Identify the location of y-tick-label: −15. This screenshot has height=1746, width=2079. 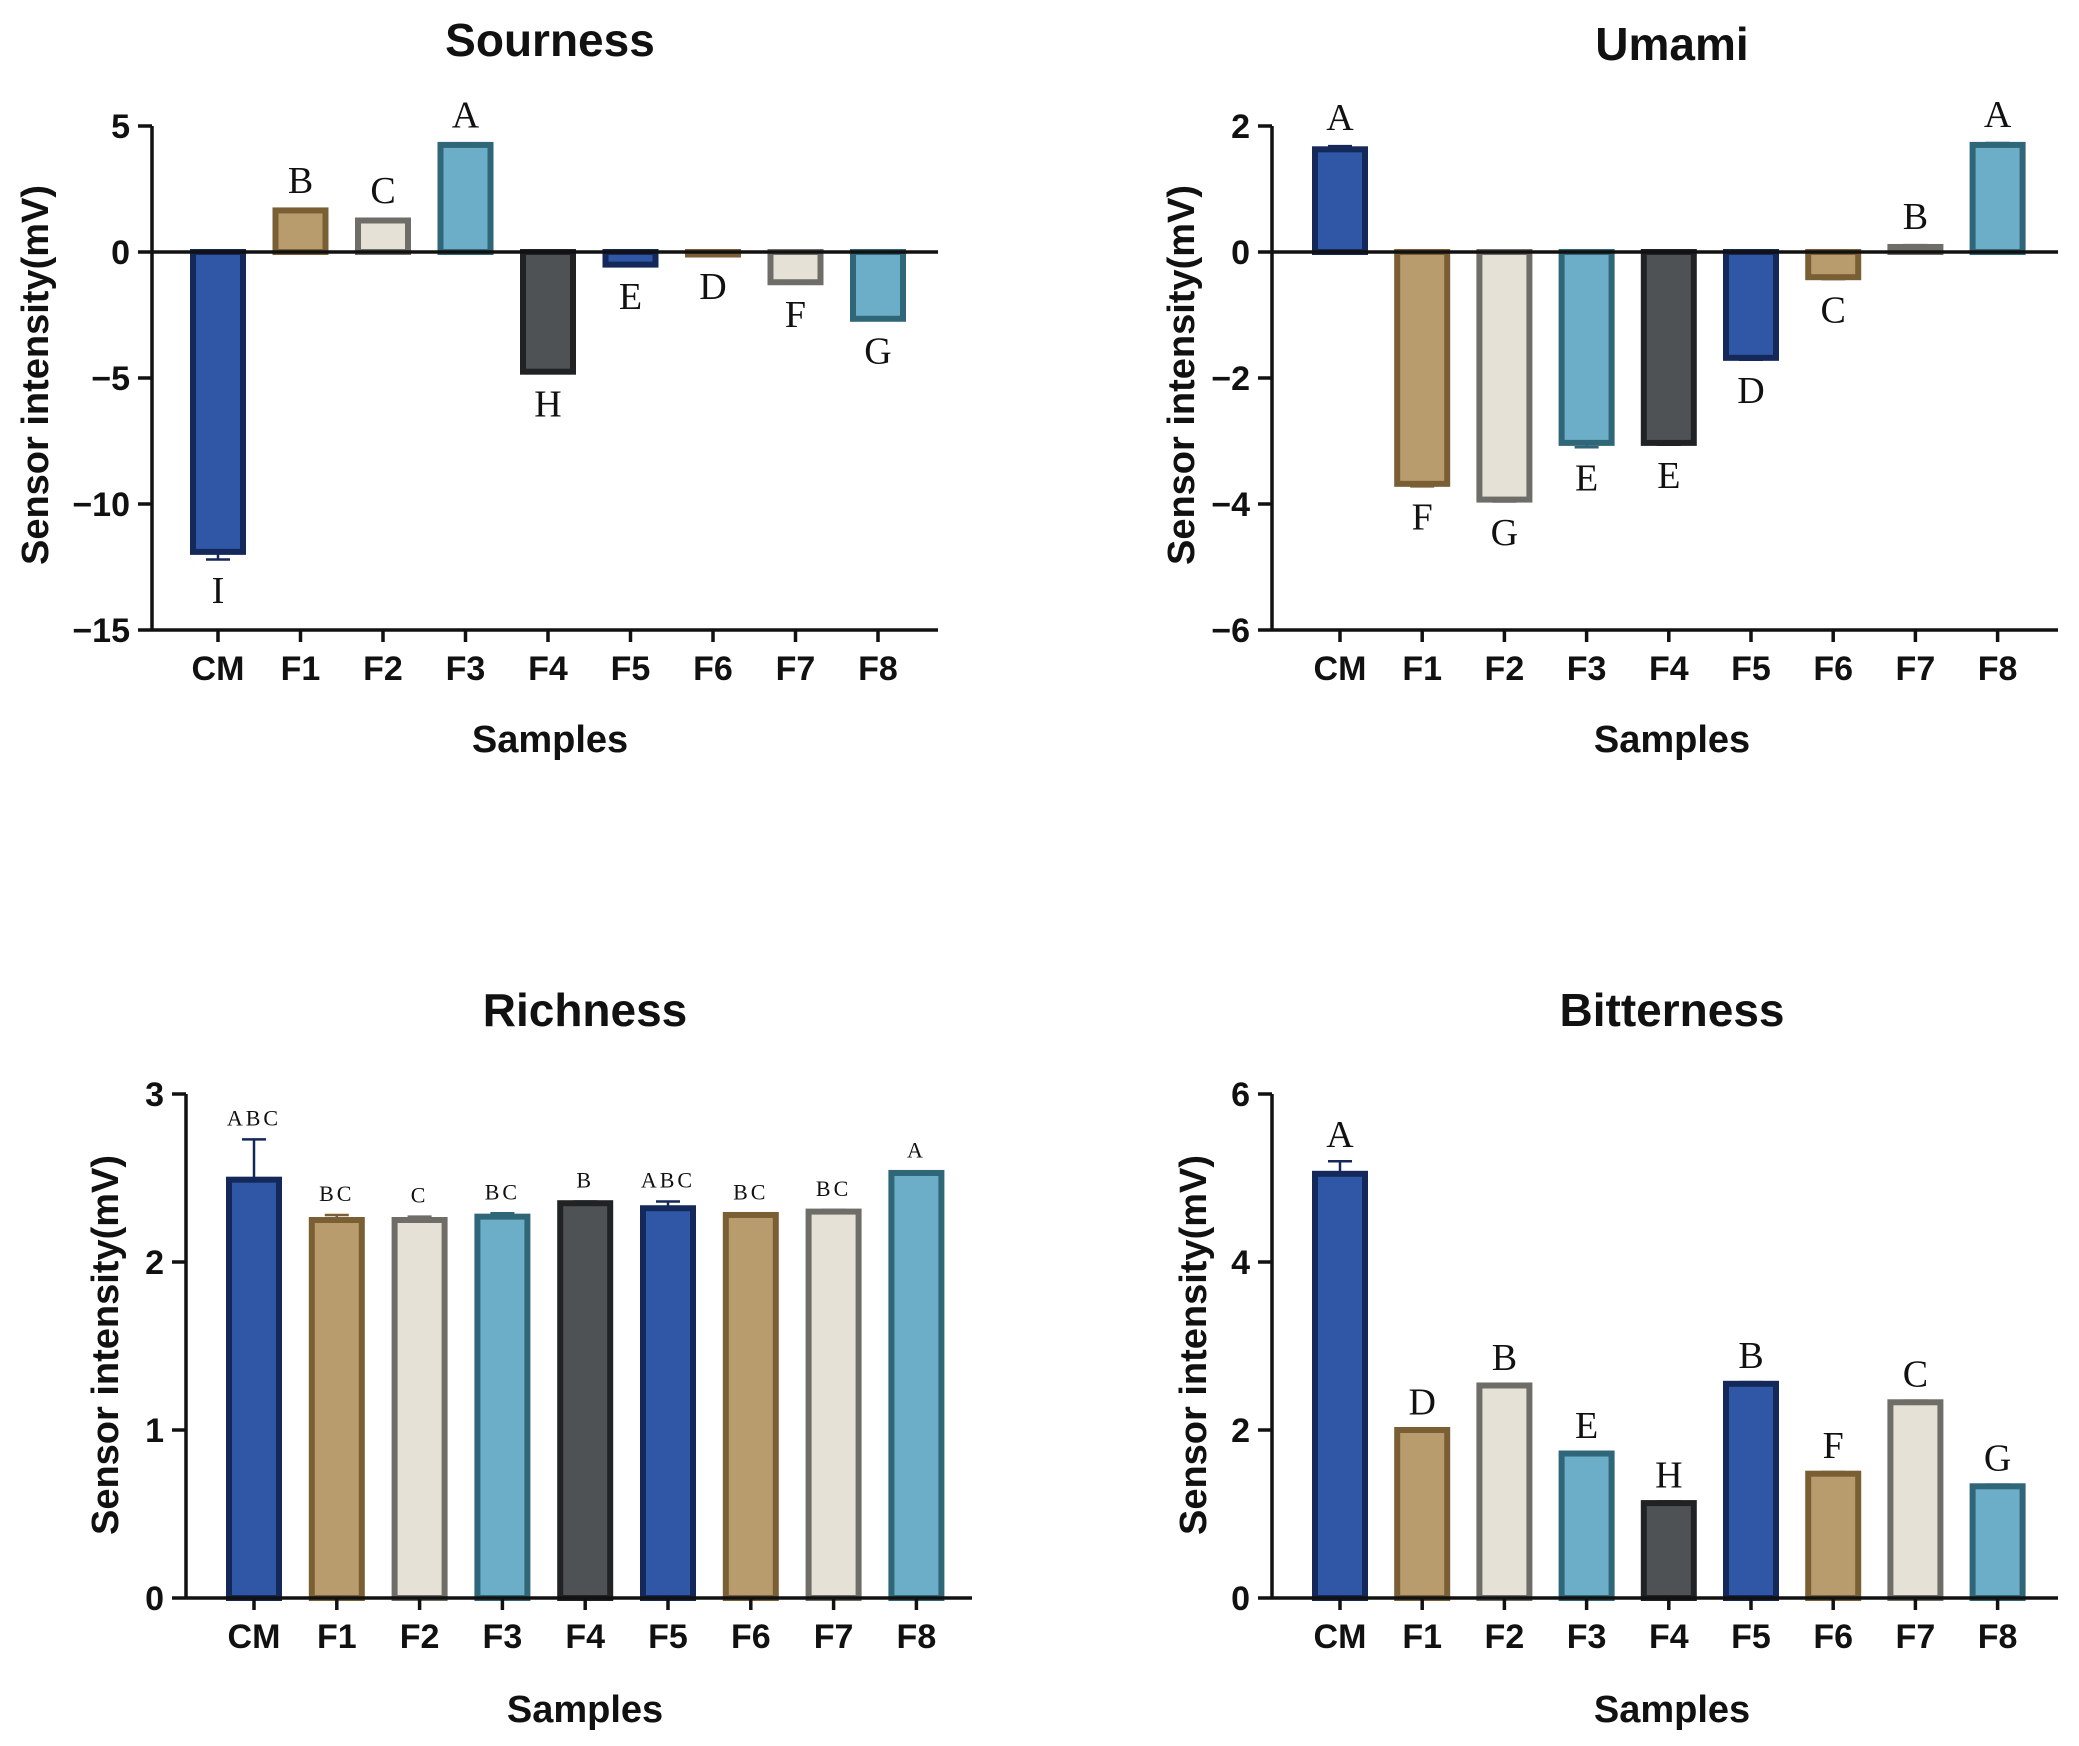
(101, 631).